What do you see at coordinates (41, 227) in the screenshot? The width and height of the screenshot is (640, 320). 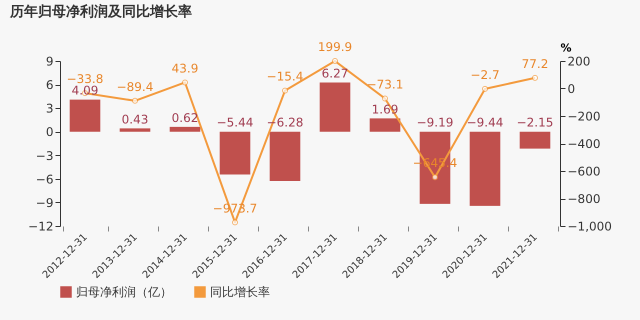 I see `y-tick-label: −12` at bounding box center [41, 227].